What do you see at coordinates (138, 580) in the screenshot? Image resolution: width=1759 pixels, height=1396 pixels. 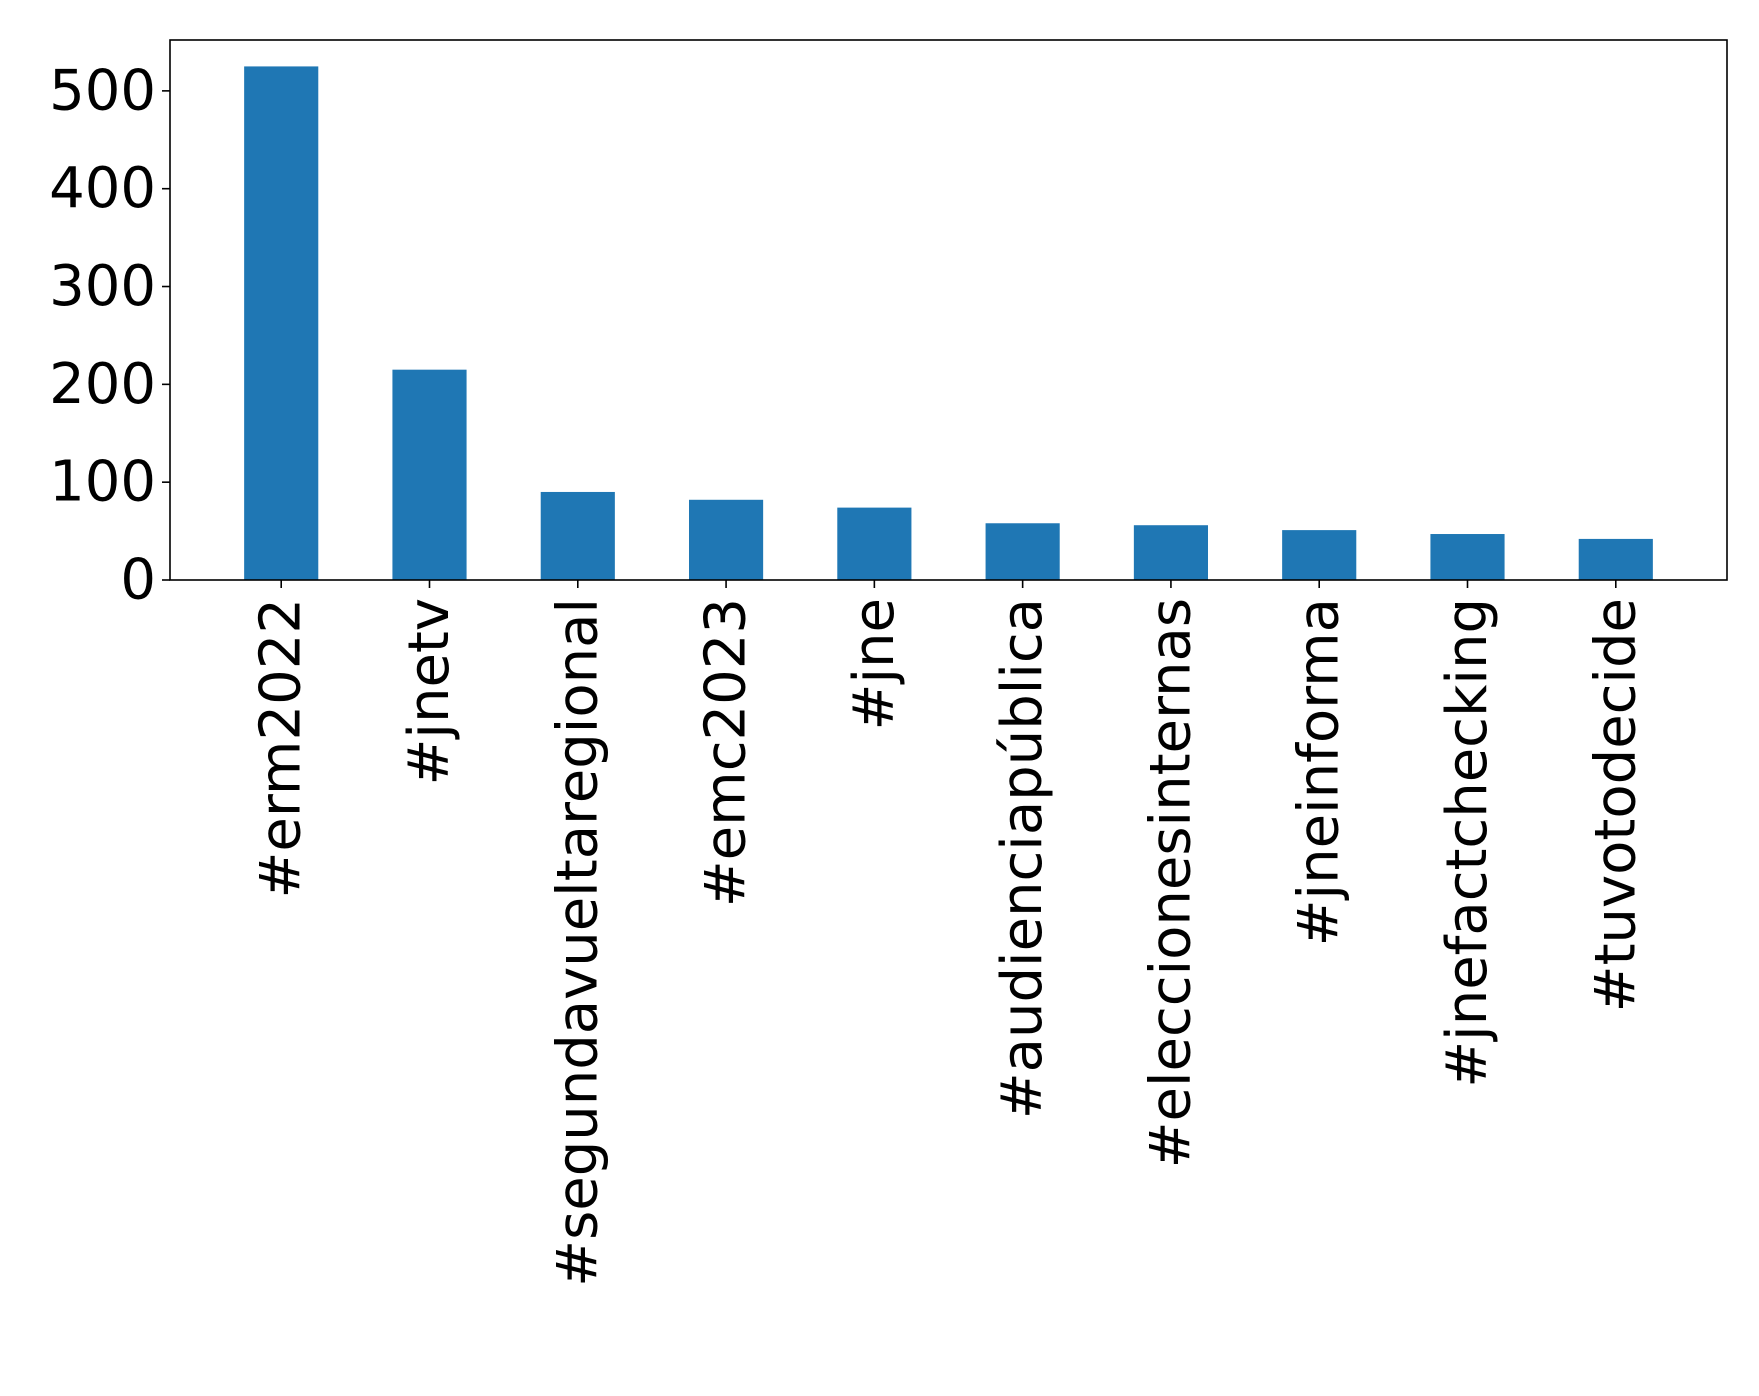 I see `y-tick-label: 0` at bounding box center [138, 580].